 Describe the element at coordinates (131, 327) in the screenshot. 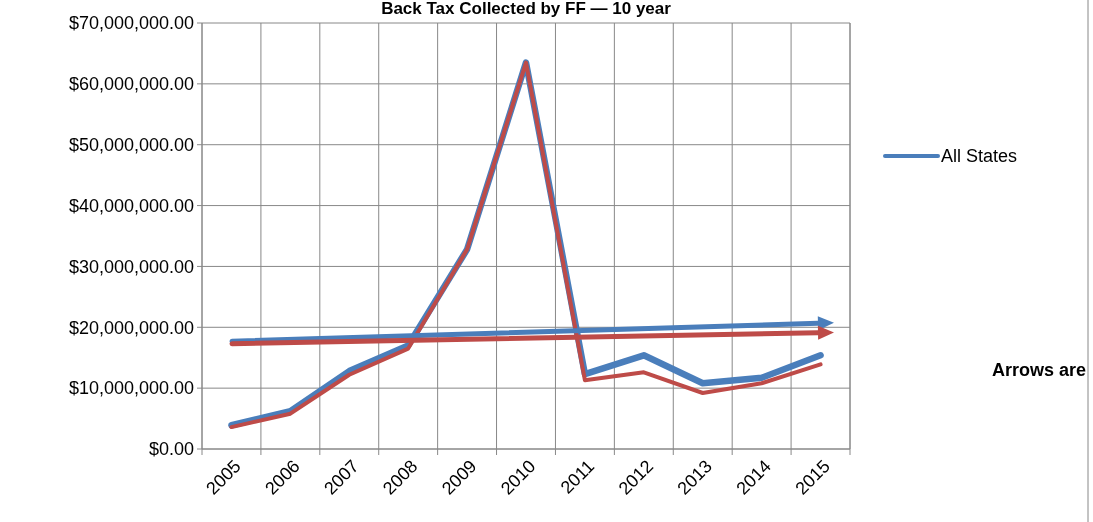

I see `y-tick-label: $20,000,000.00` at that location.